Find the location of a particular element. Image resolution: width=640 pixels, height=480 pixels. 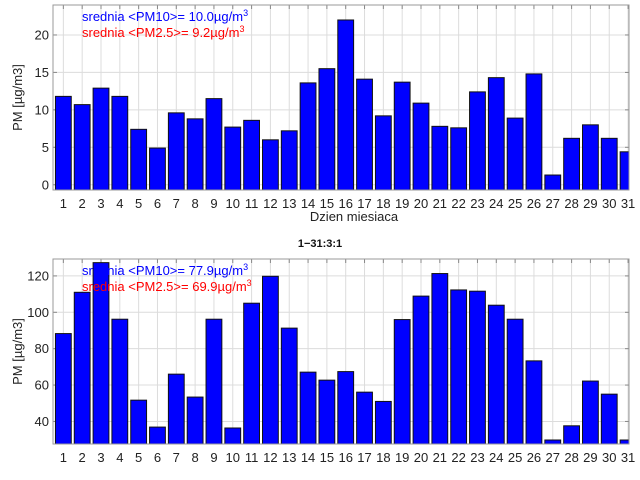

y-tick-label: 5 is located at coordinates (45, 147).